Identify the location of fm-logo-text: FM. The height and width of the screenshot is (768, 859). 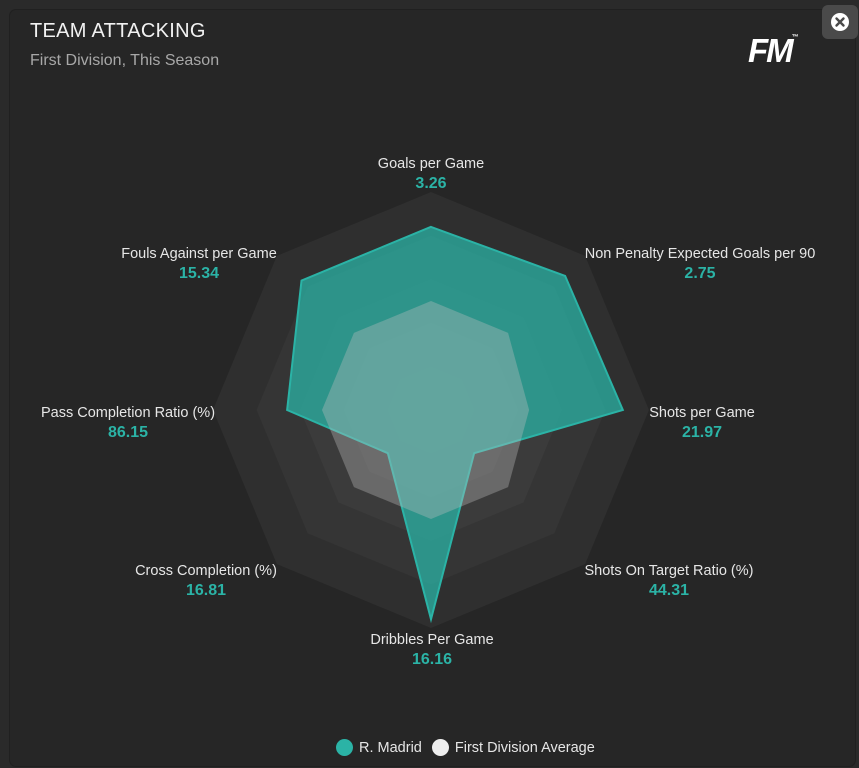
(771, 50).